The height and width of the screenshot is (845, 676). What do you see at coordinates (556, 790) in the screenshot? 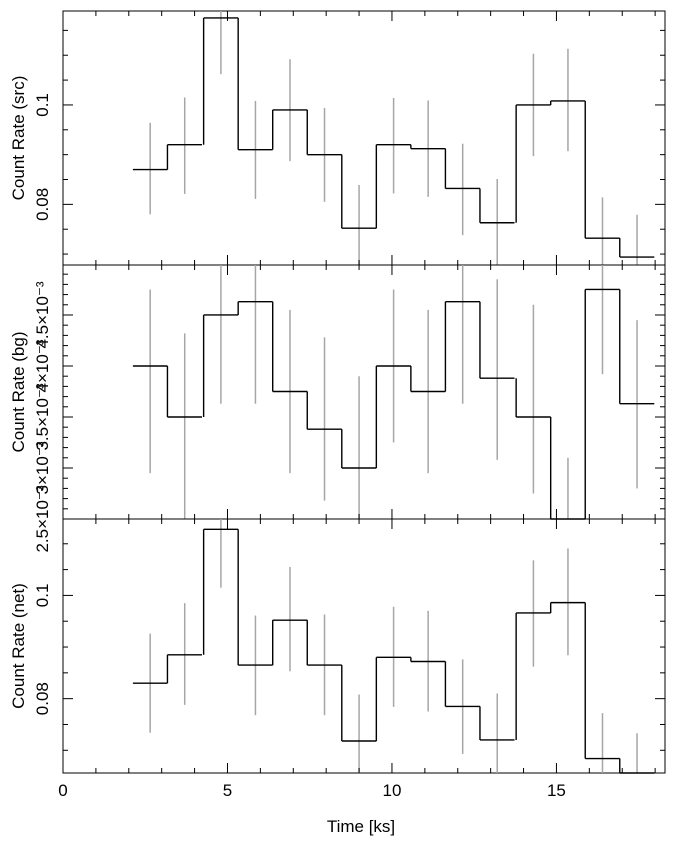
I see `x-tick-label: 15` at bounding box center [556, 790].